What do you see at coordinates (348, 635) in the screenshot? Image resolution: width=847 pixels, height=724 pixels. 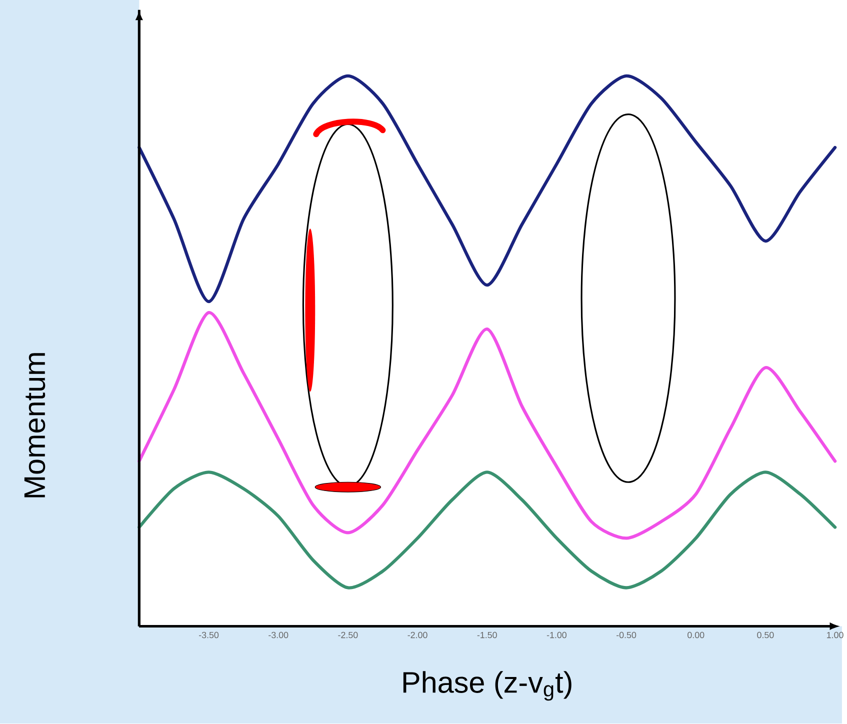 I see `x-tick-label: -2.50` at bounding box center [348, 635].